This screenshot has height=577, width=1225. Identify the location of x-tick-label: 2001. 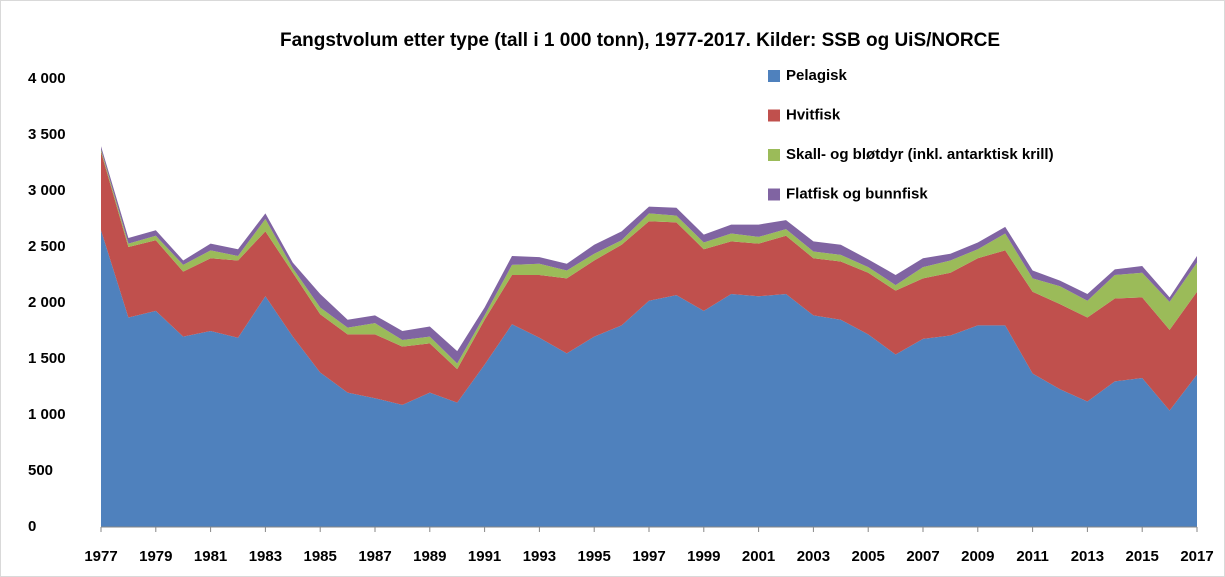
(758, 556).